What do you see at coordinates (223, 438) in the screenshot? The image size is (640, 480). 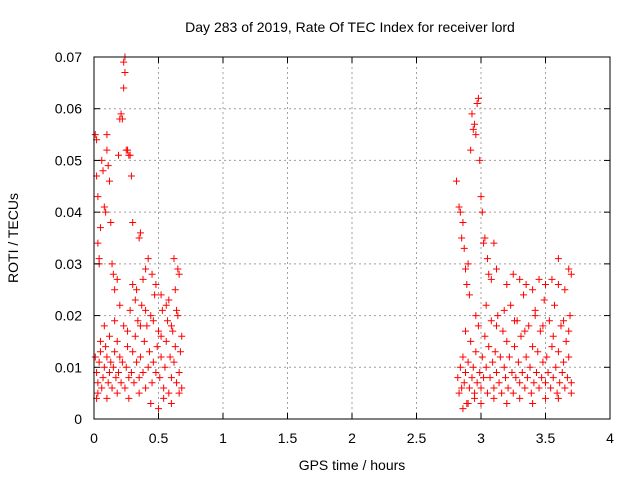 I see `x-tick-label: 1` at bounding box center [223, 438].